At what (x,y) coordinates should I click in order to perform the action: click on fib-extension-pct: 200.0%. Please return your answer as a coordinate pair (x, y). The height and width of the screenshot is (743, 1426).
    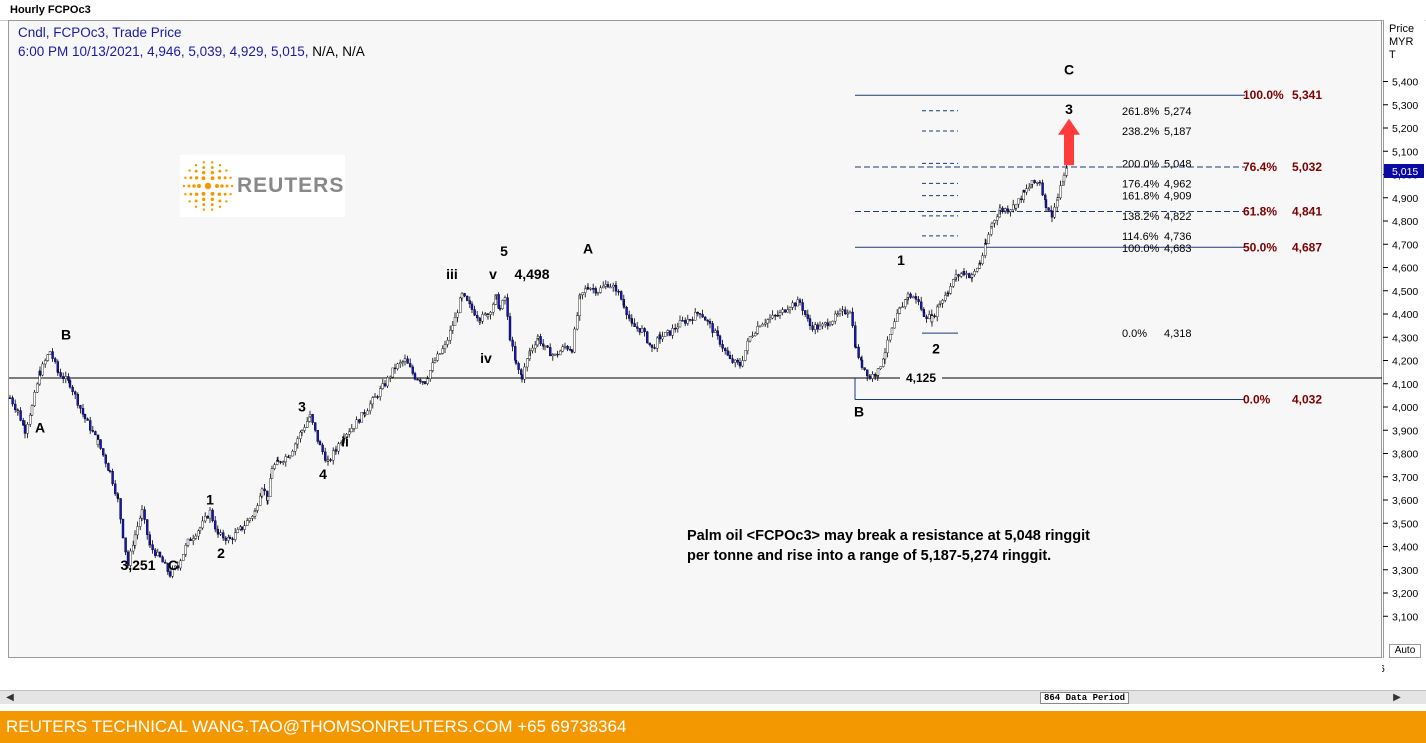
    Looking at the image, I should click on (1141, 164).